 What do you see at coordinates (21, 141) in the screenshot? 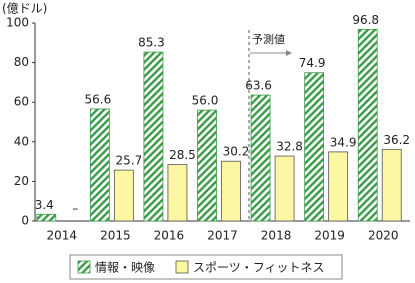
I see `y-tick-label: 40` at bounding box center [21, 141].